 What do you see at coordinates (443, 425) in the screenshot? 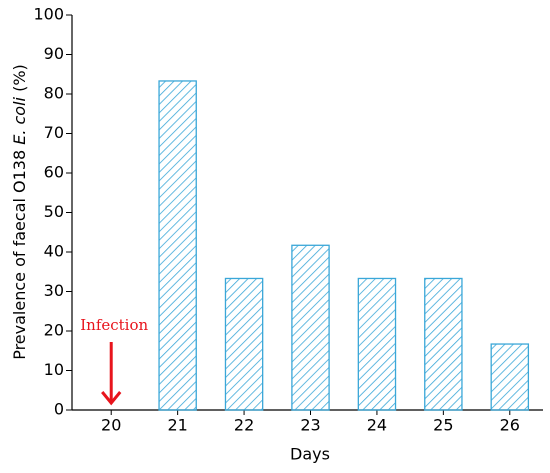
I see `x-tick-label: 25` at bounding box center [443, 425].